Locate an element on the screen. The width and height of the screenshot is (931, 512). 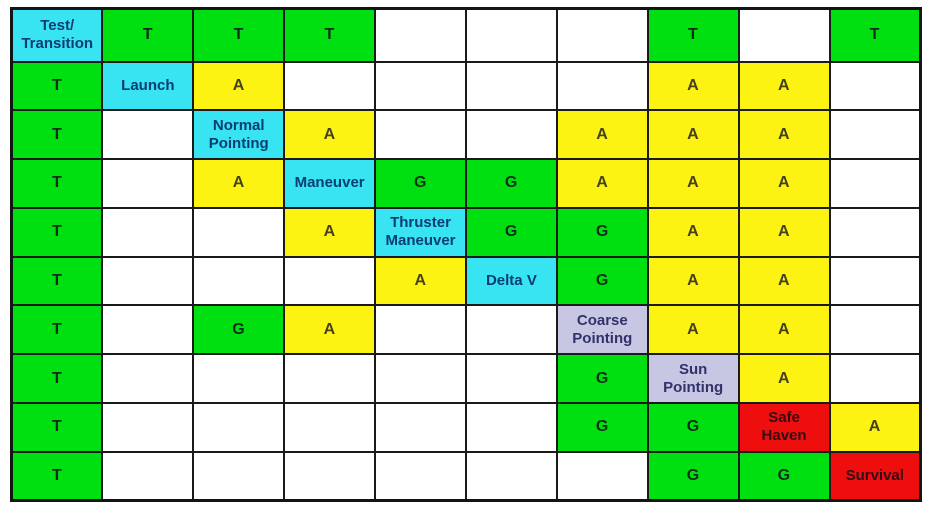
table-row: T G G Survival is located at coordinates (466, 476).